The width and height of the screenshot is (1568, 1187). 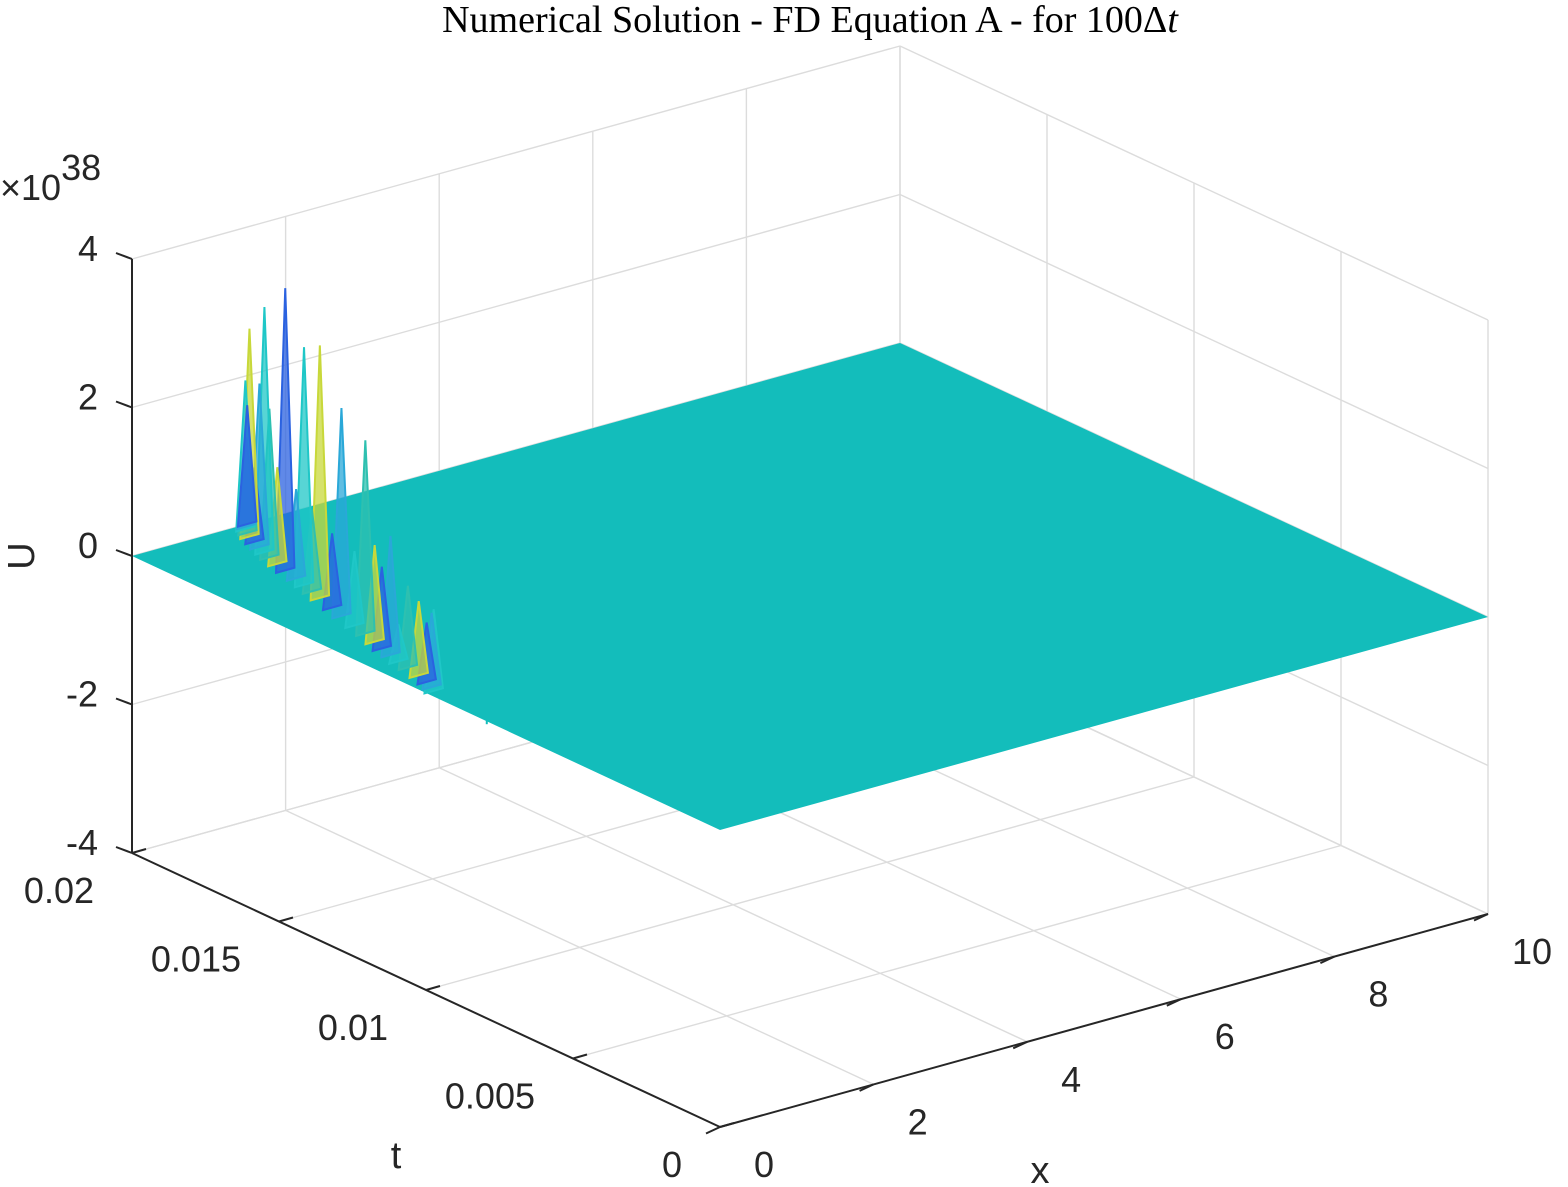 What do you see at coordinates (82, 694) in the screenshot?
I see `u-tick-label-1: -2` at bounding box center [82, 694].